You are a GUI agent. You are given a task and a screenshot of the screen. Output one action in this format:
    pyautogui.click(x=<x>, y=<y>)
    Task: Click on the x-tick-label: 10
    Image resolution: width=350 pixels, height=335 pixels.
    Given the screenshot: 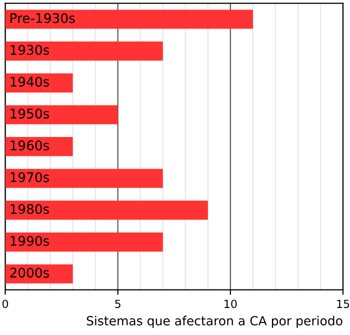 What is the action you would take?
    pyautogui.click(x=230, y=304)
    